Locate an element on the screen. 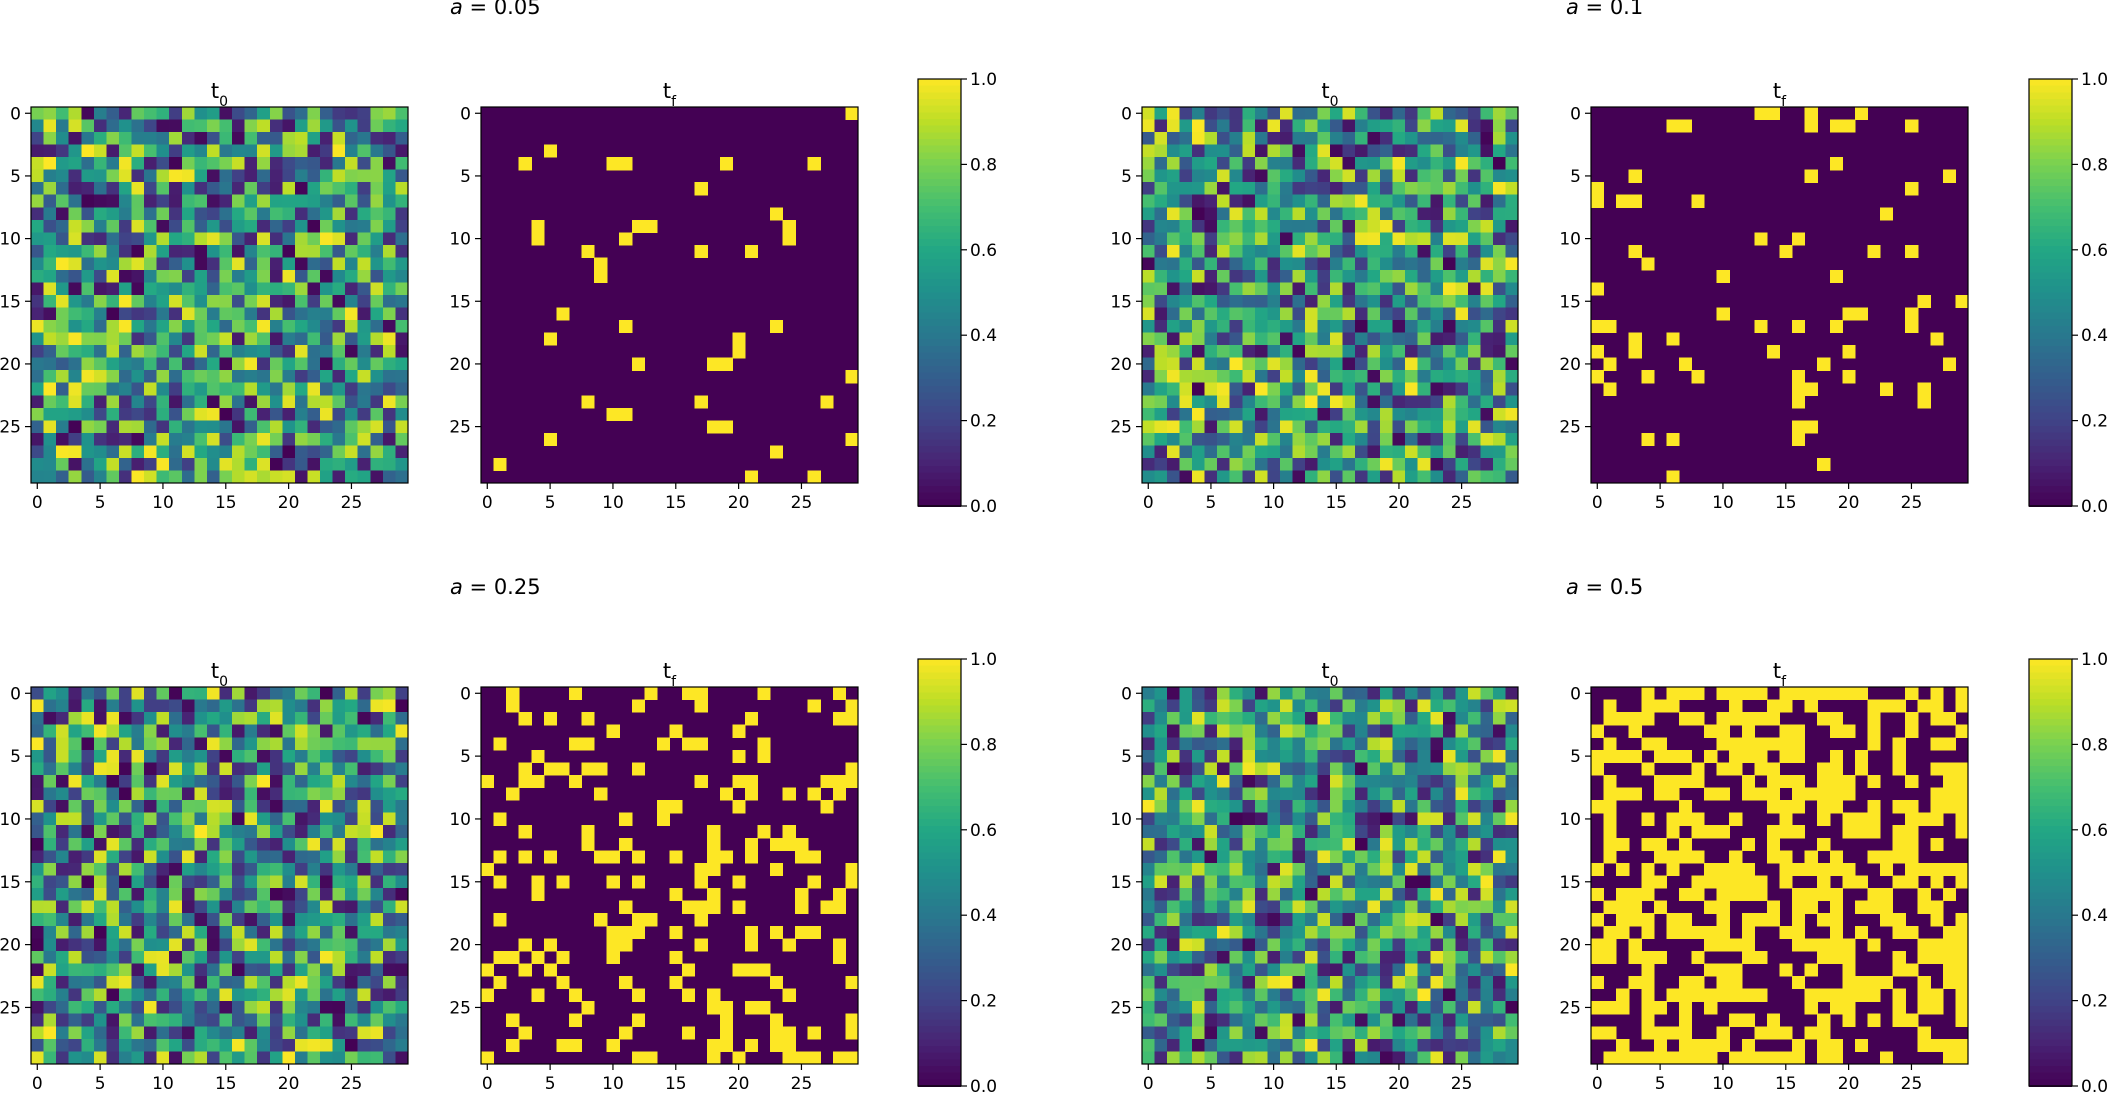 This screenshot has width=2128, height=1093. tf-xtick-label: 20 is located at coordinates (1849, 503).